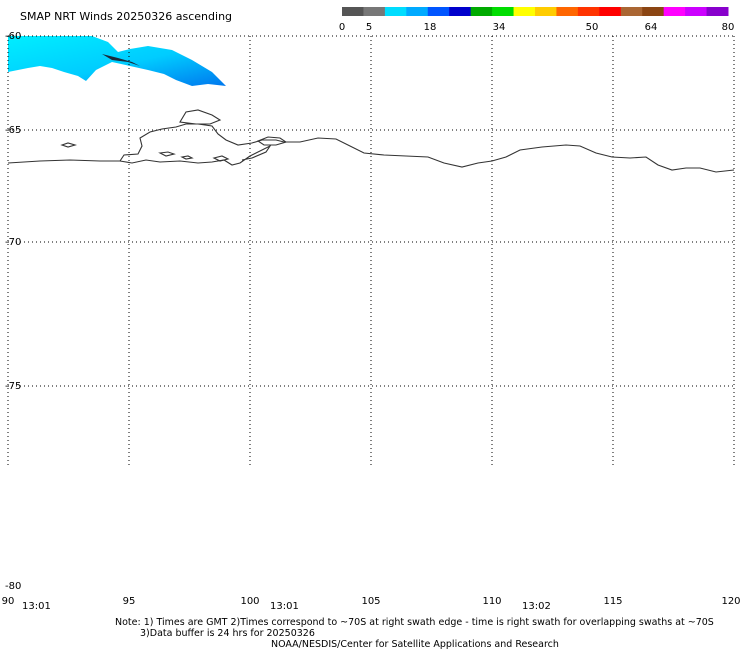 The width and height of the screenshot is (740, 650). What do you see at coordinates (126, 16) in the screenshot?
I see `map-title: SMAP NRT Winds 20250326 ascending` at bounding box center [126, 16].